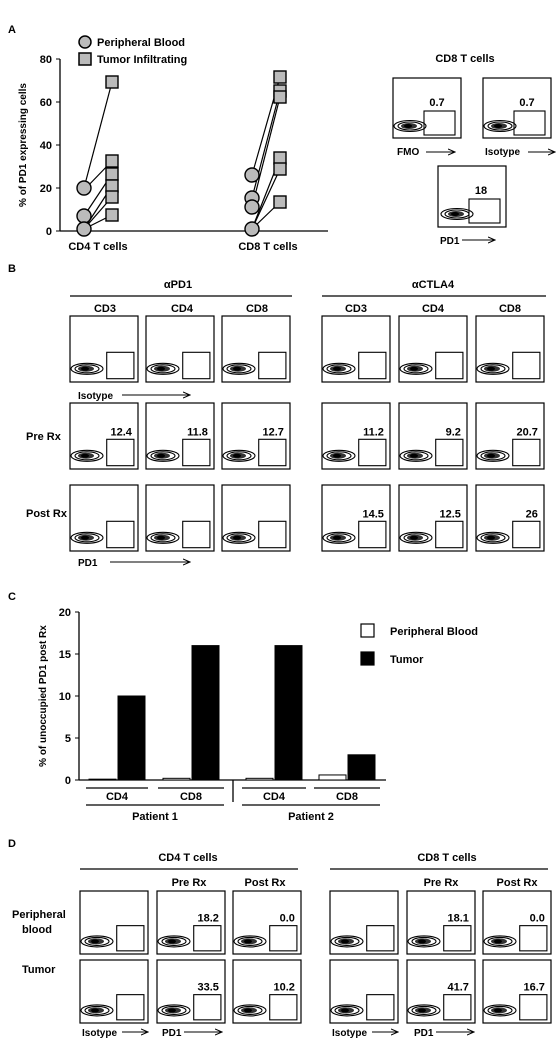 The width and height of the screenshot is (558, 1050). I want to click on panelA-ytick-40: 40, so click(46, 146).